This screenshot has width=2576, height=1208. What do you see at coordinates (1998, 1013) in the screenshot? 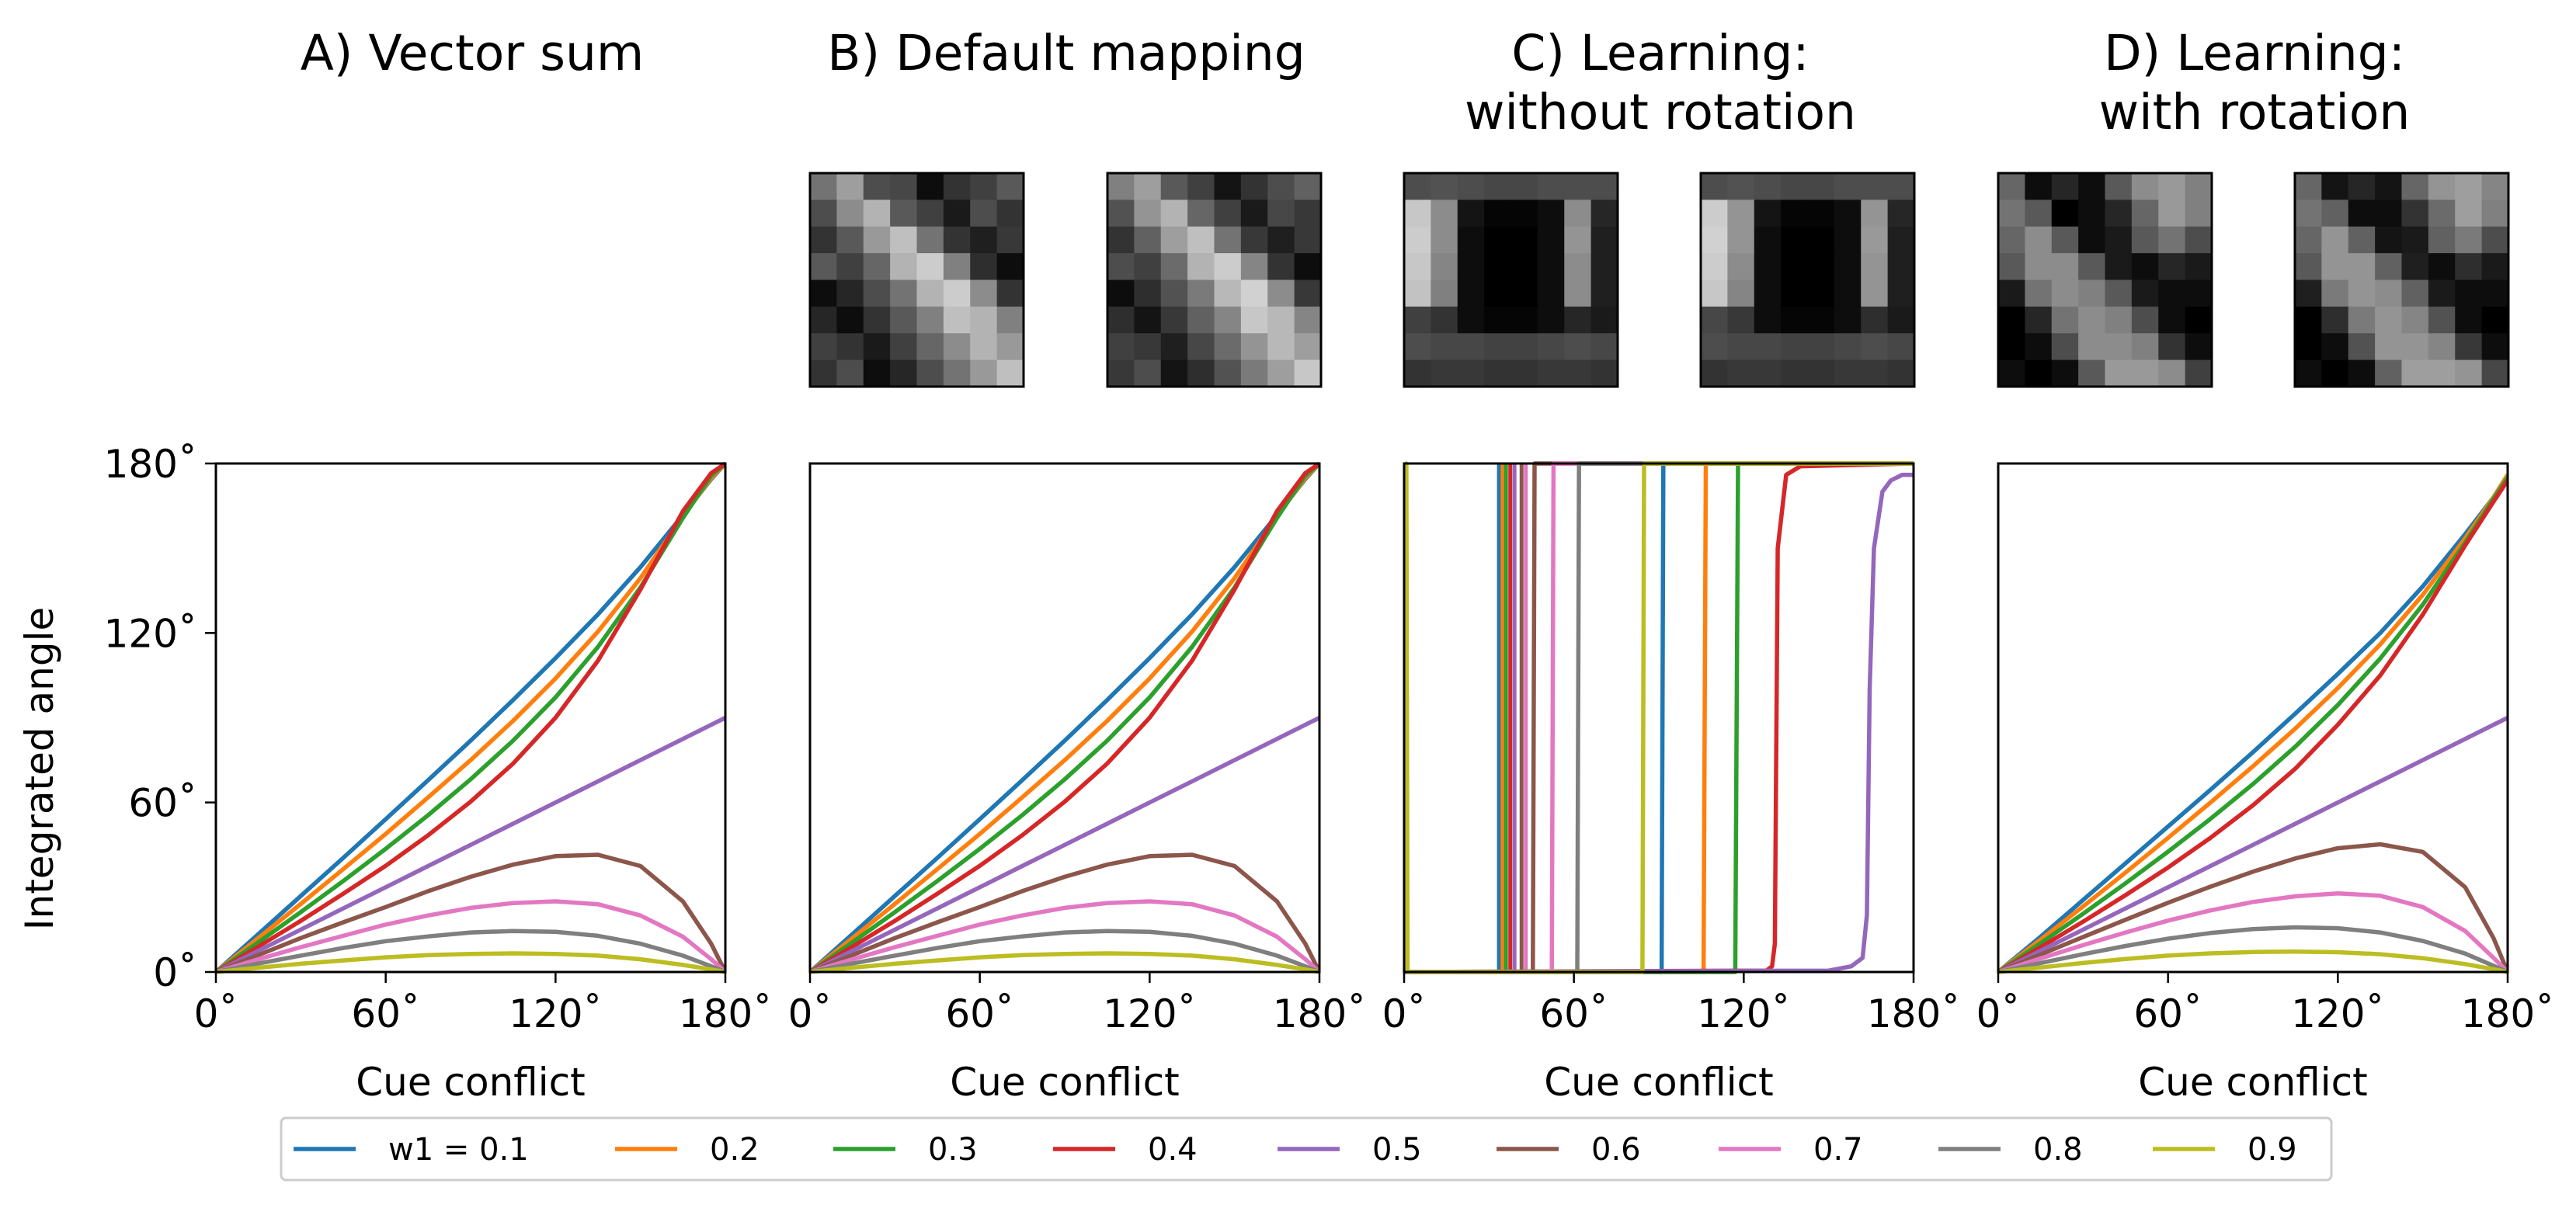
I see `x-tick-label: 0˚` at bounding box center [1998, 1013].